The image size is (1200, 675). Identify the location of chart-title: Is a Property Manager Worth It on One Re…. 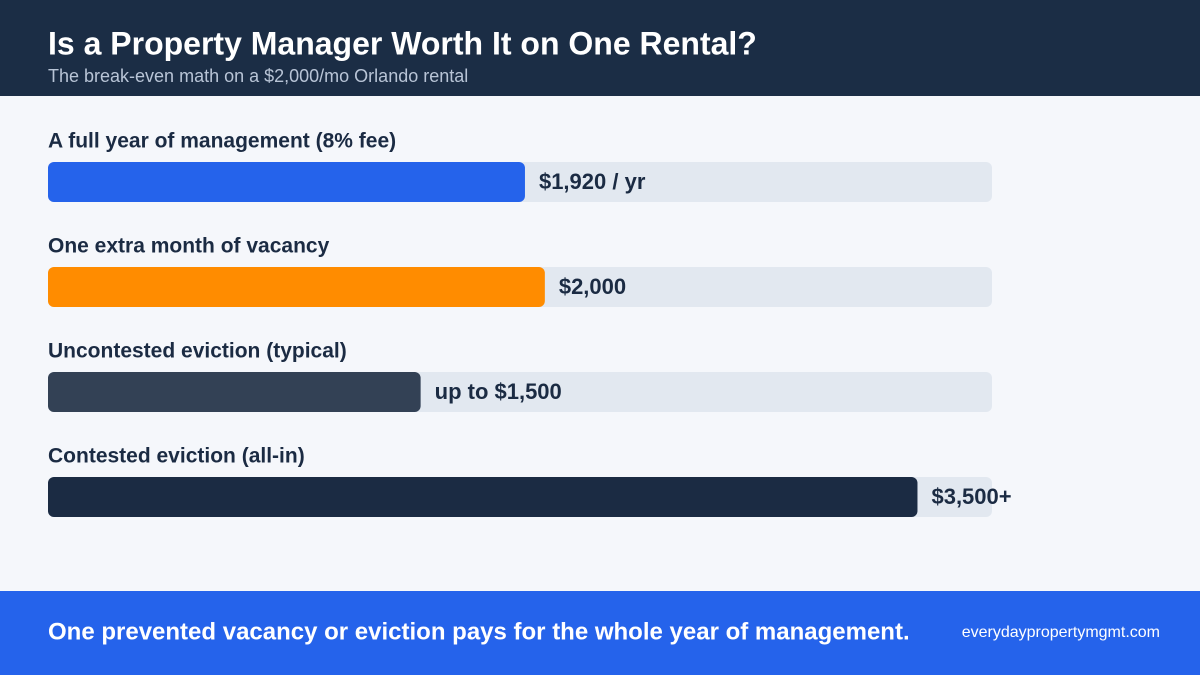
(402, 43).